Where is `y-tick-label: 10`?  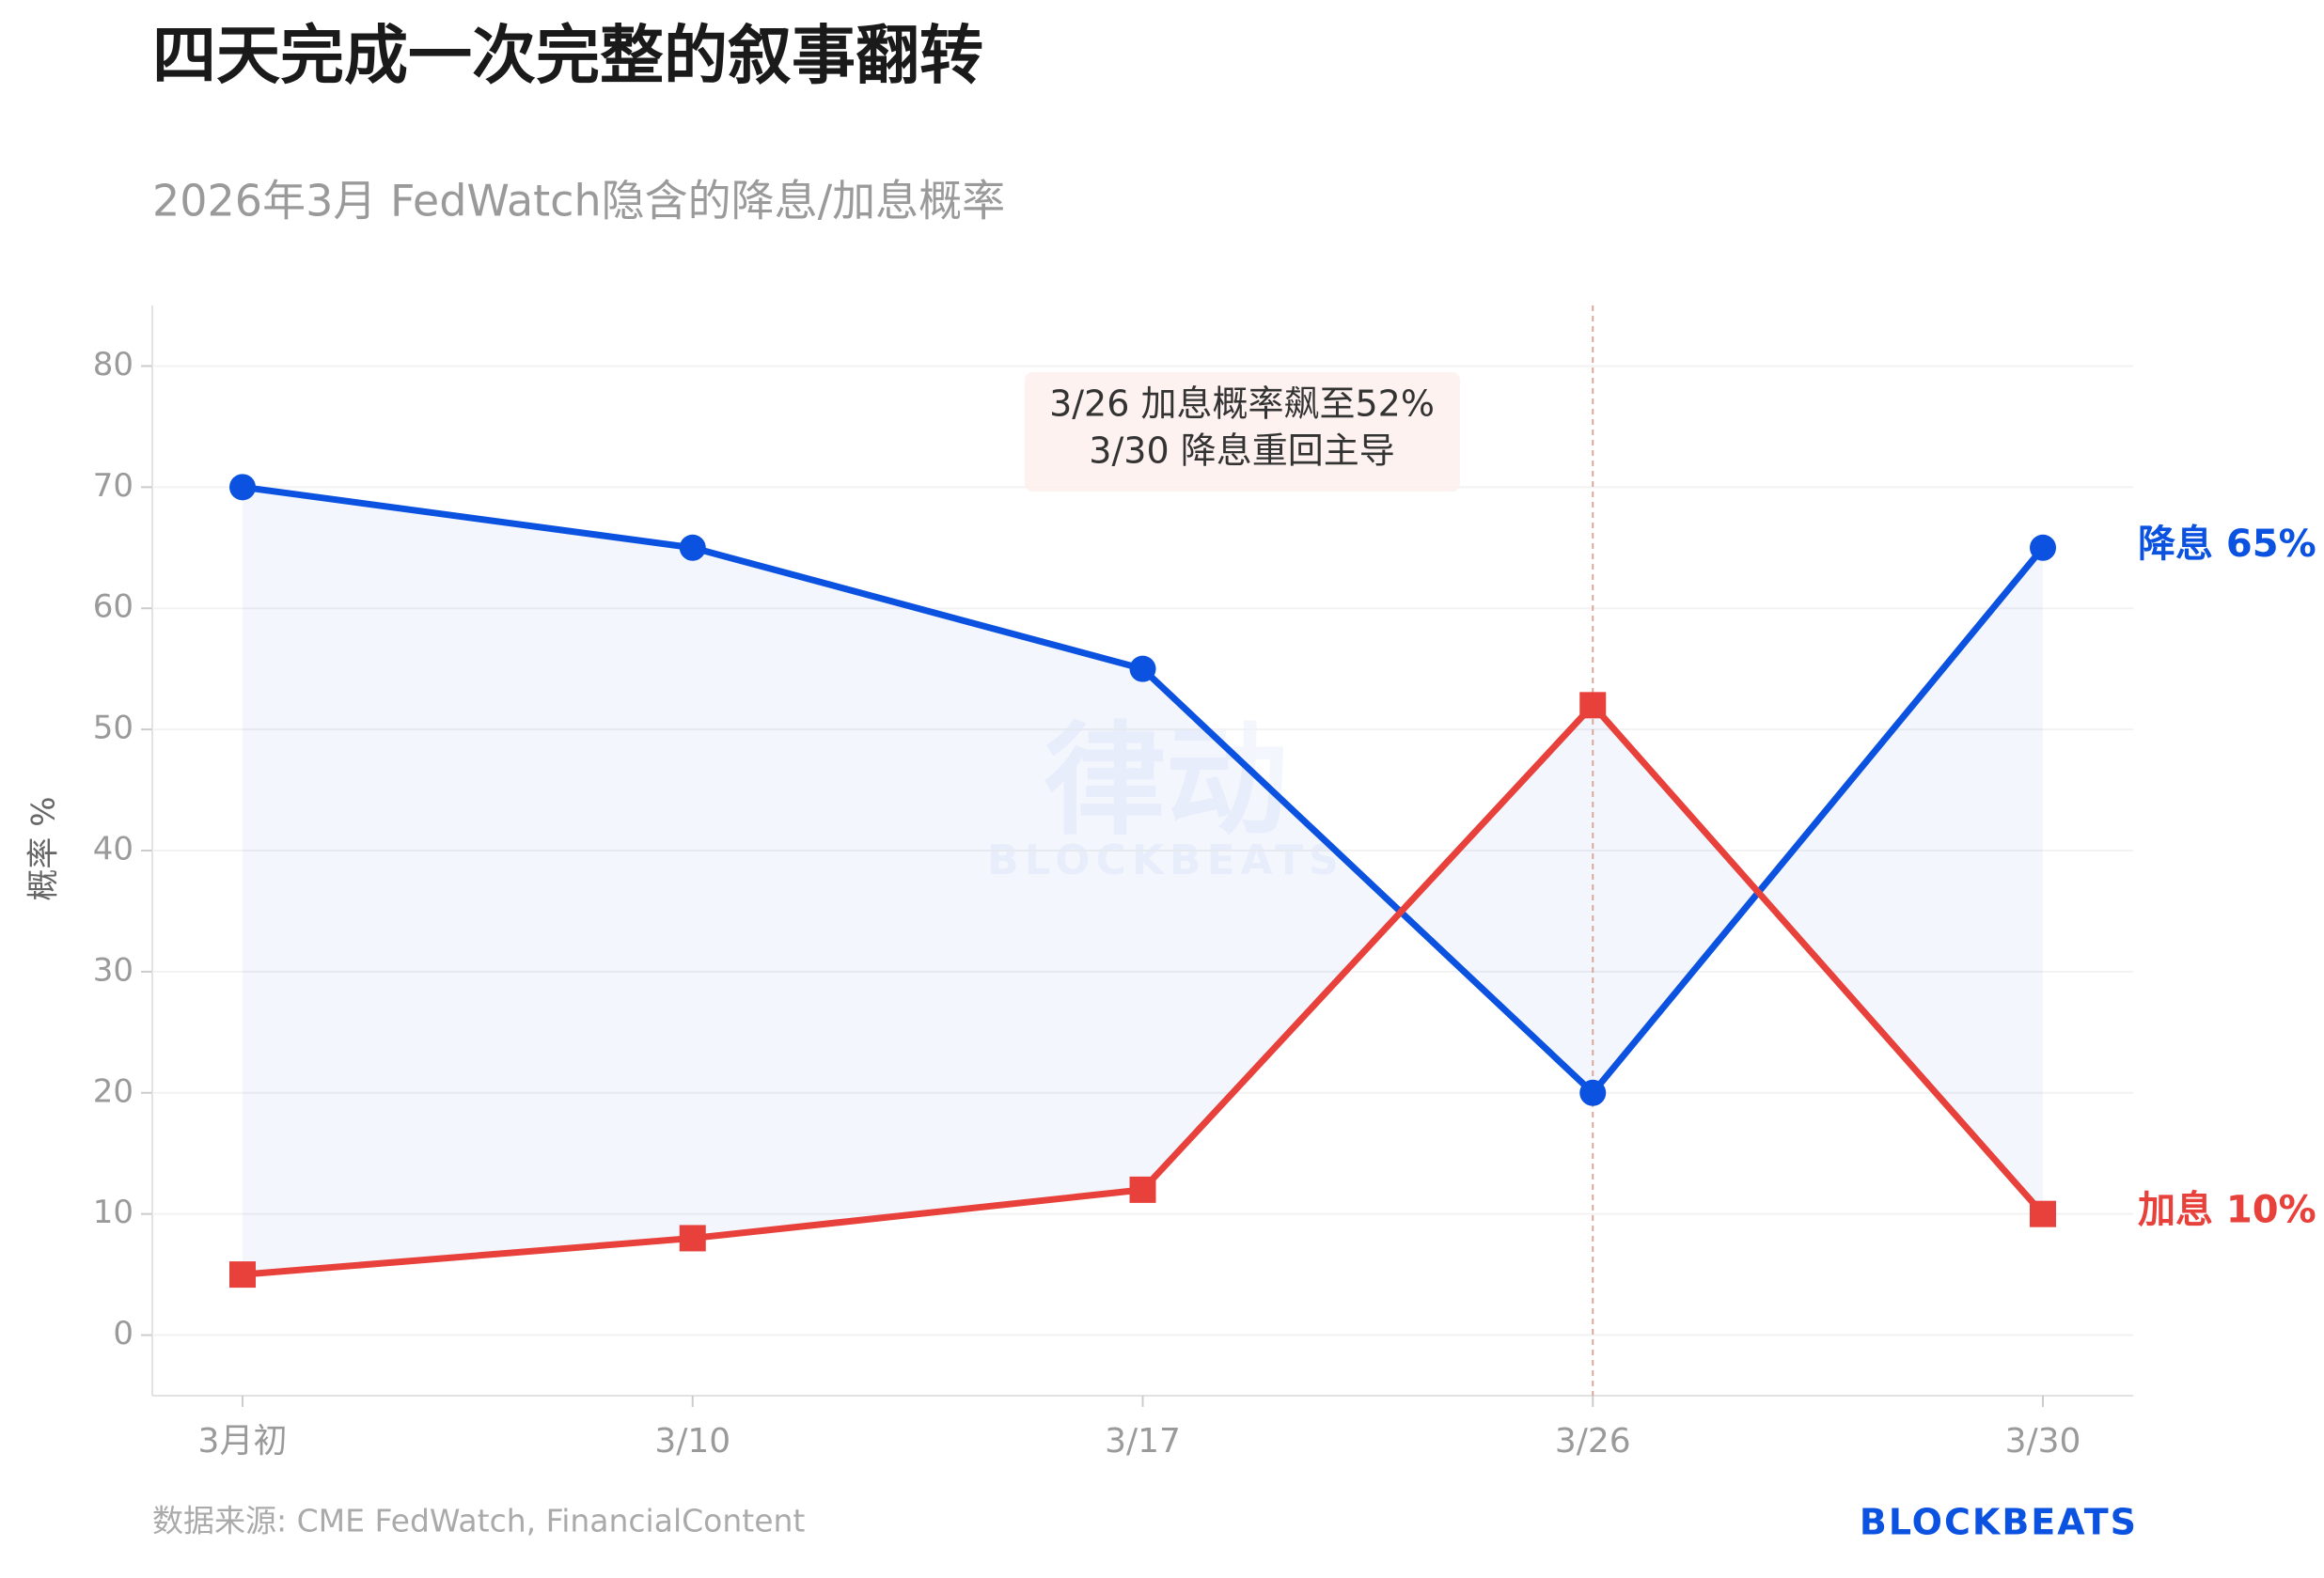
y-tick-label: 10 is located at coordinates (113, 1212).